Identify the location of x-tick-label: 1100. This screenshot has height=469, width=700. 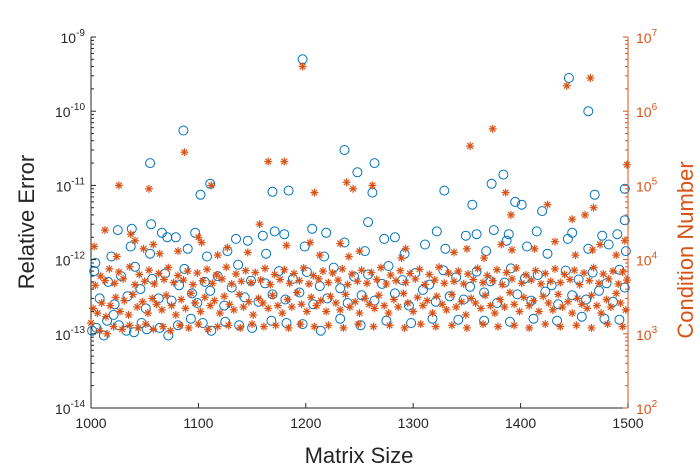
(198, 423).